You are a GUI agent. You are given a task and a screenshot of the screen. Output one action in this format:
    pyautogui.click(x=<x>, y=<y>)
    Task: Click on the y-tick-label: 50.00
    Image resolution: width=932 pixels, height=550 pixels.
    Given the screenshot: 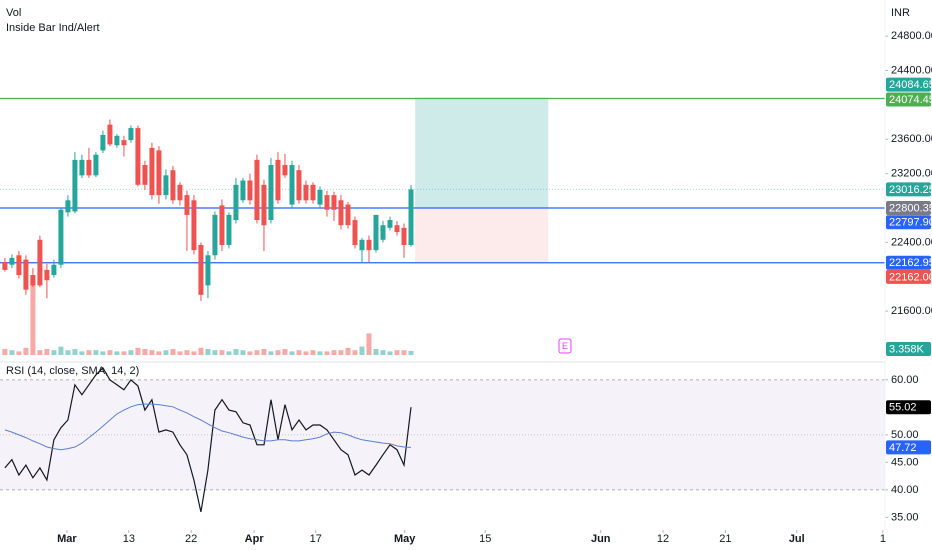 What is the action you would take?
    pyautogui.click(x=905, y=435)
    